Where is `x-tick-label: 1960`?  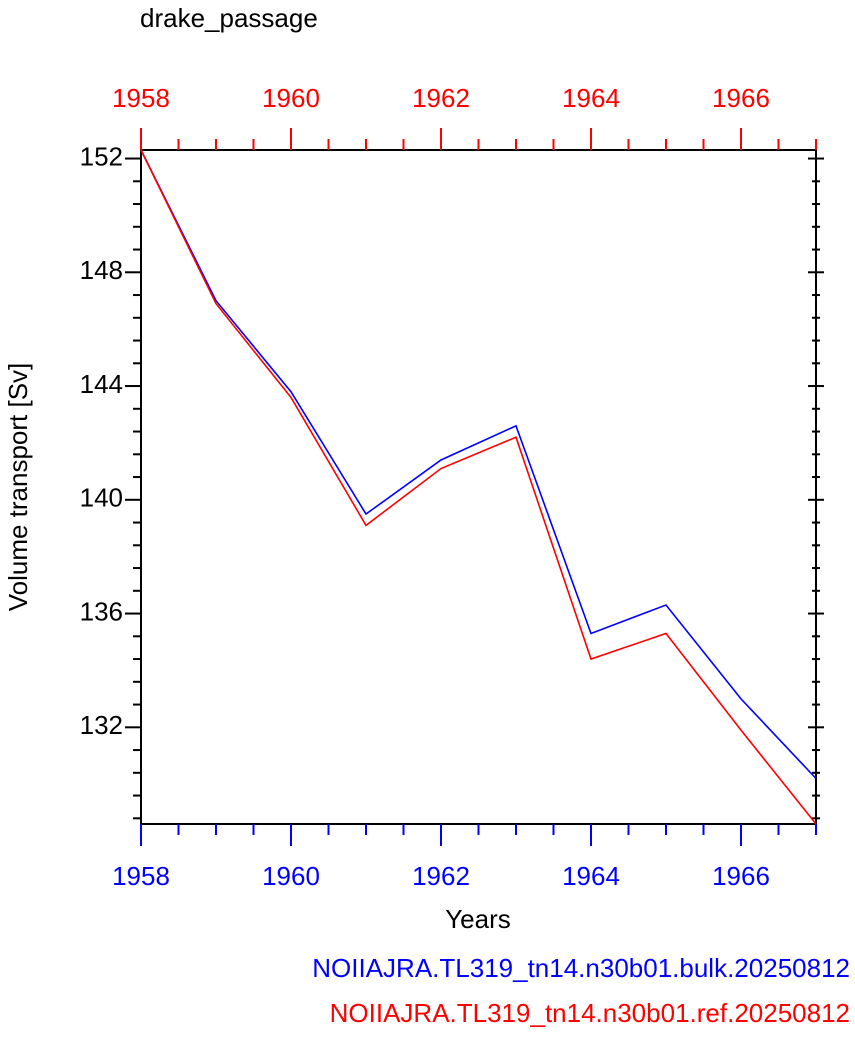
x-tick-label: 1960 is located at coordinates (291, 876).